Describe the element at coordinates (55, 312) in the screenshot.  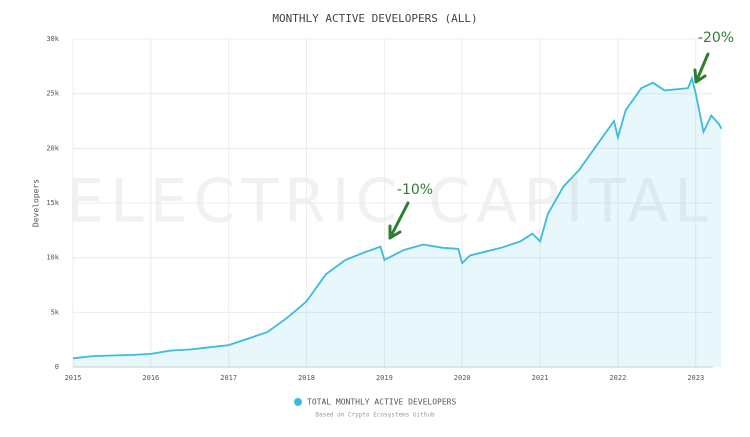
I see `y-tick-label: 5k` at that location.